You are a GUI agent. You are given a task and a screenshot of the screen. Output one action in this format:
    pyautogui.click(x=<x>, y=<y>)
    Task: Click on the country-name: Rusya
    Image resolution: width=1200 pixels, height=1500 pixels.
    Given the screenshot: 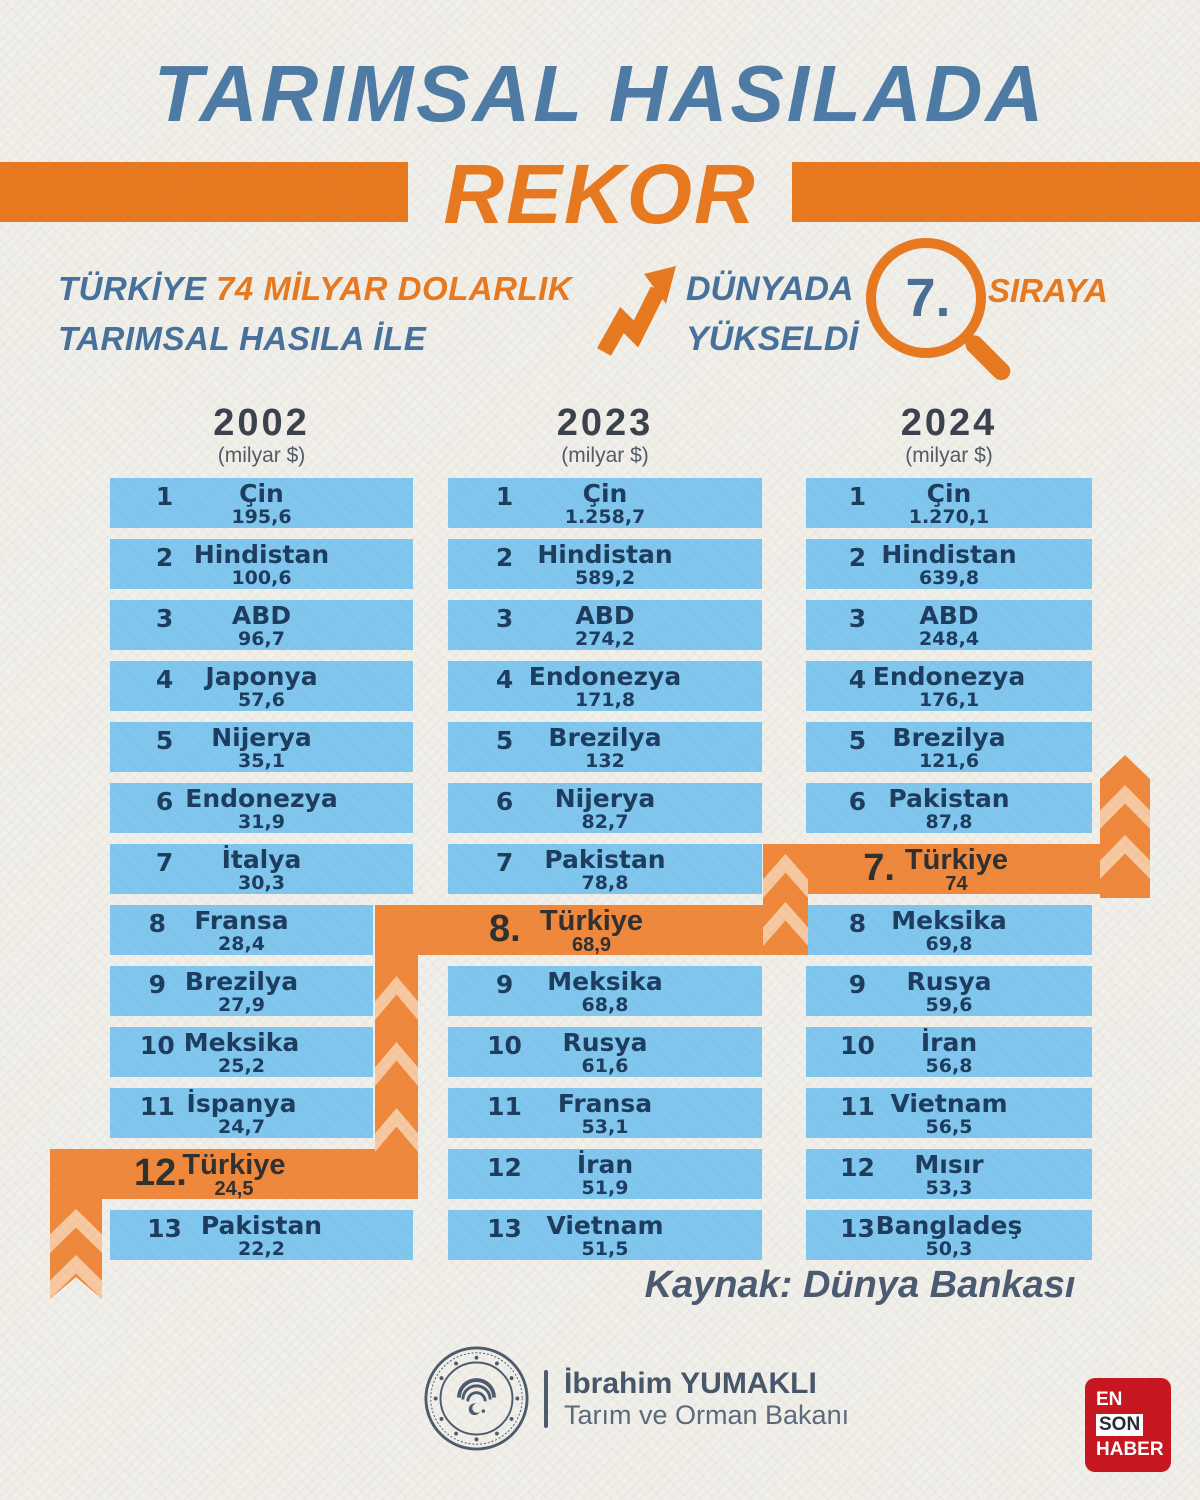 What is the action you would take?
    pyautogui.click(x=605, y=1042)
    